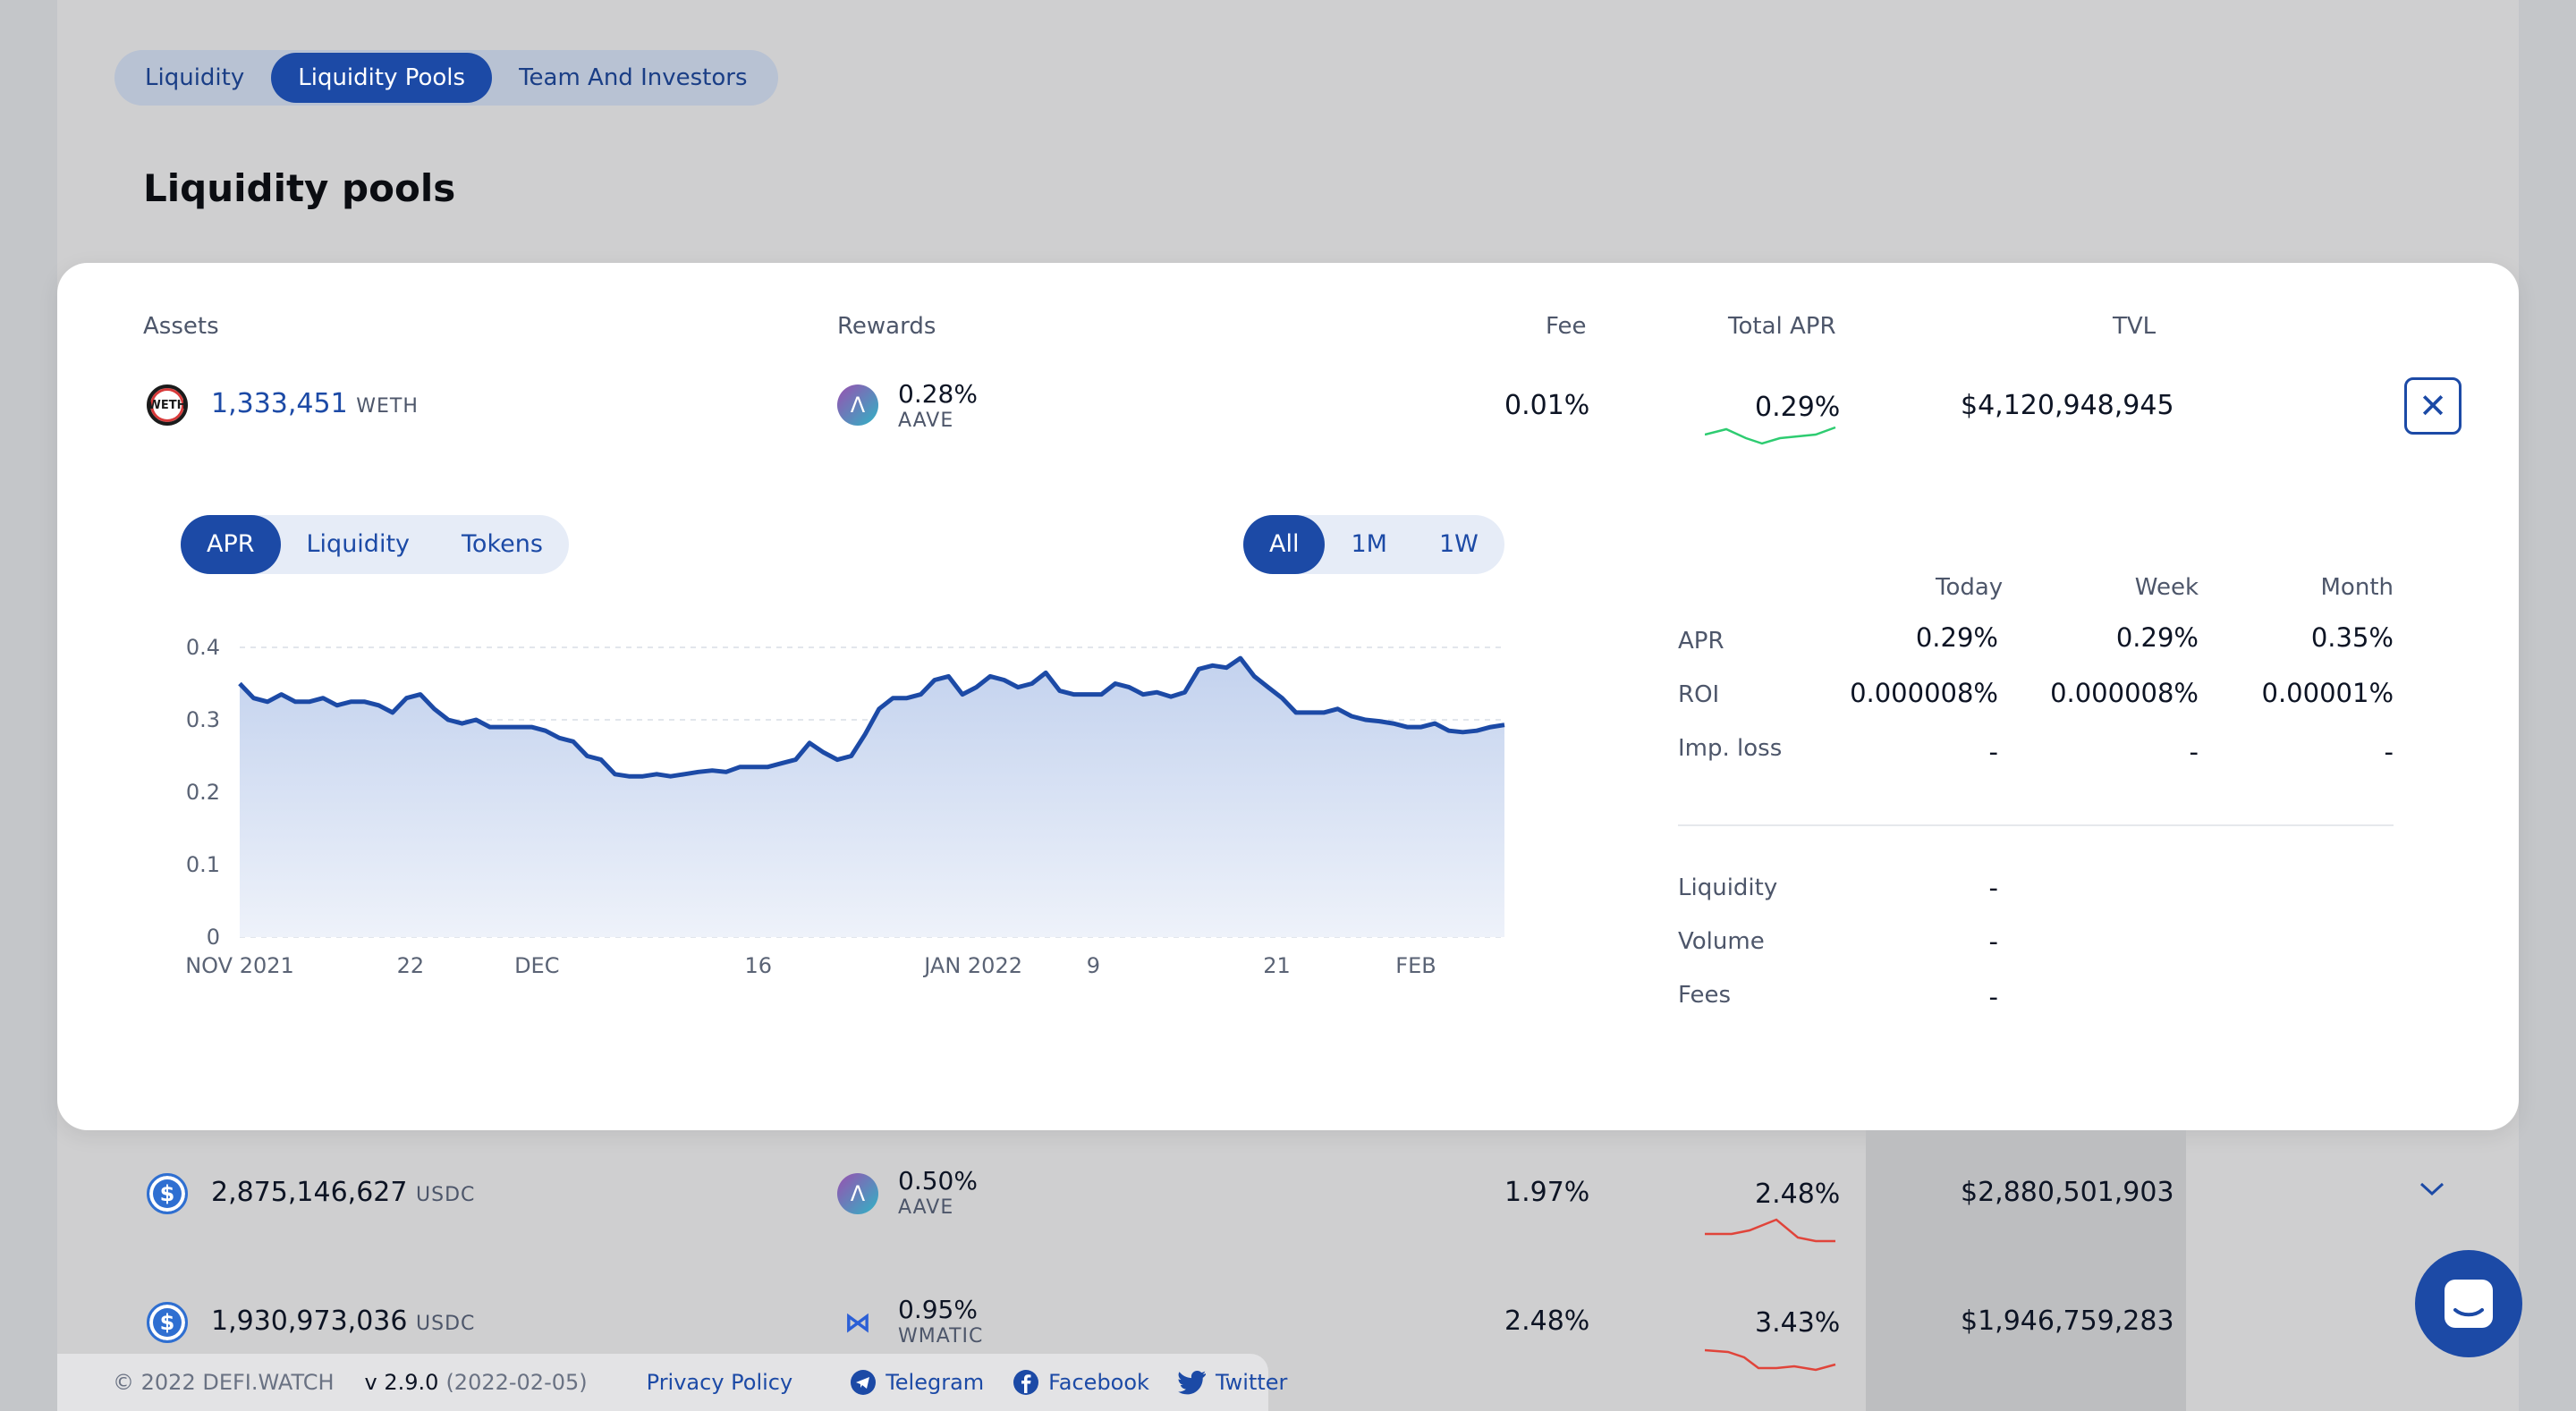  Describe the element at coordinates (857, 1322) in the screenshot. I see `matic-icon: ⋈` at that location.